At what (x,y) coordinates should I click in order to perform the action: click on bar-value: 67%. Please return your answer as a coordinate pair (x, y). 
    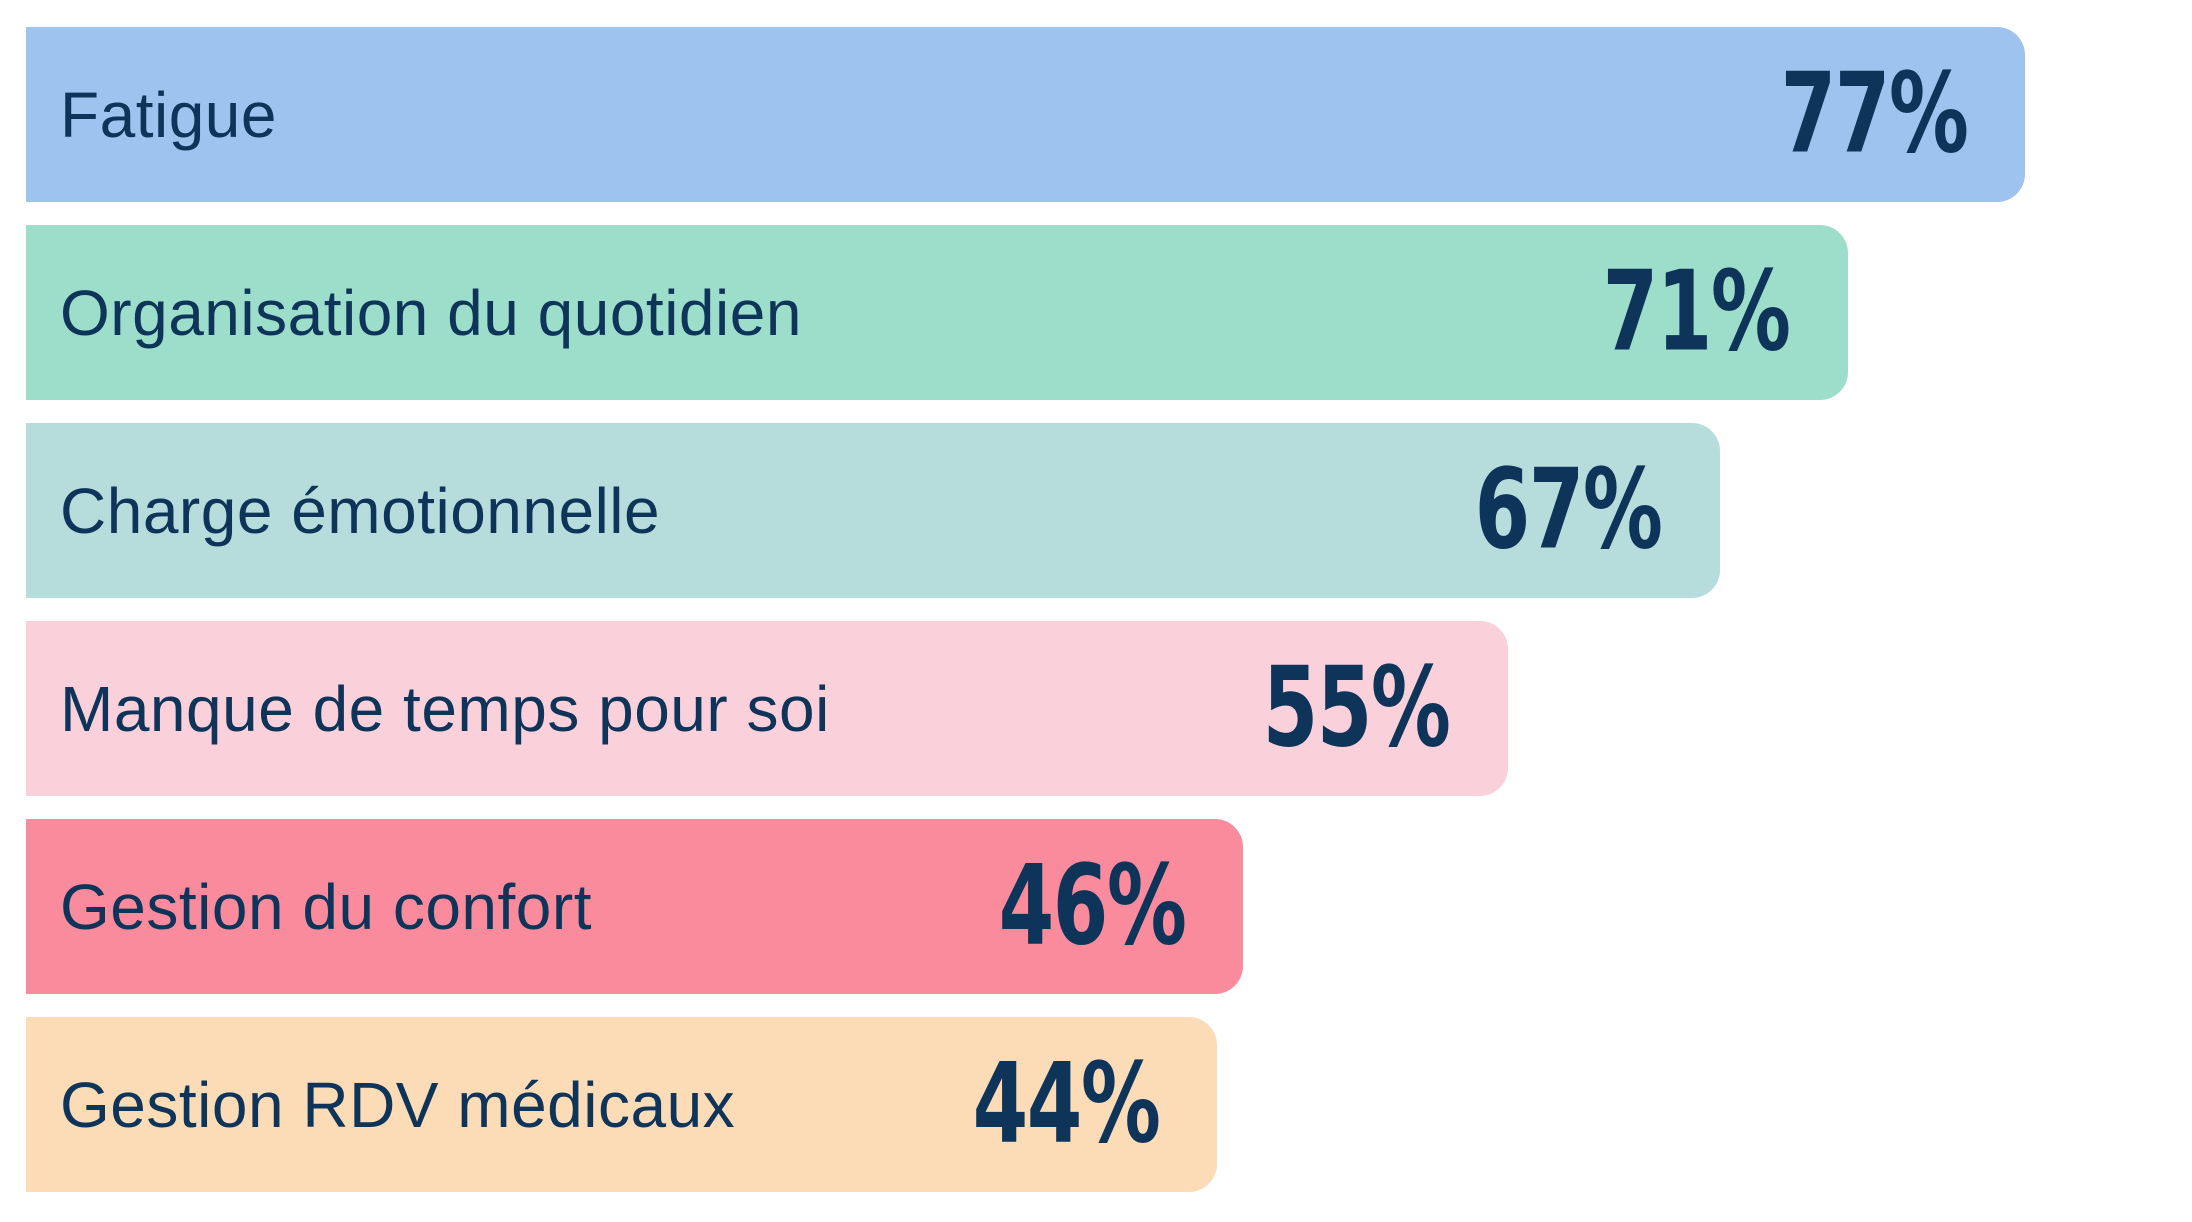
    Looking at the image, I should click on (1568, 510).